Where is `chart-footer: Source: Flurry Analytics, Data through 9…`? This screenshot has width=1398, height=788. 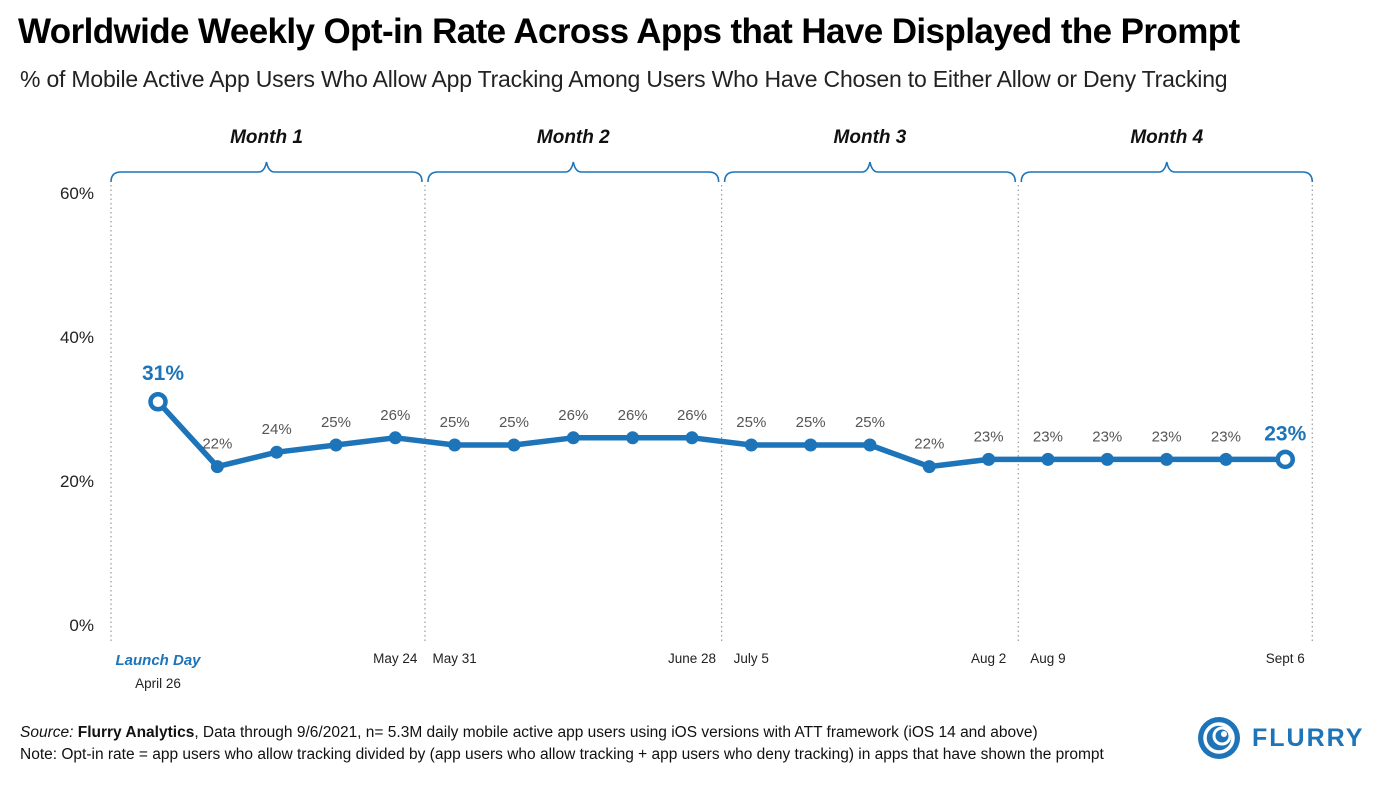
chart-footer: Source: Flurry Analytics, Data through 9… is located at coordinates (562, 744).